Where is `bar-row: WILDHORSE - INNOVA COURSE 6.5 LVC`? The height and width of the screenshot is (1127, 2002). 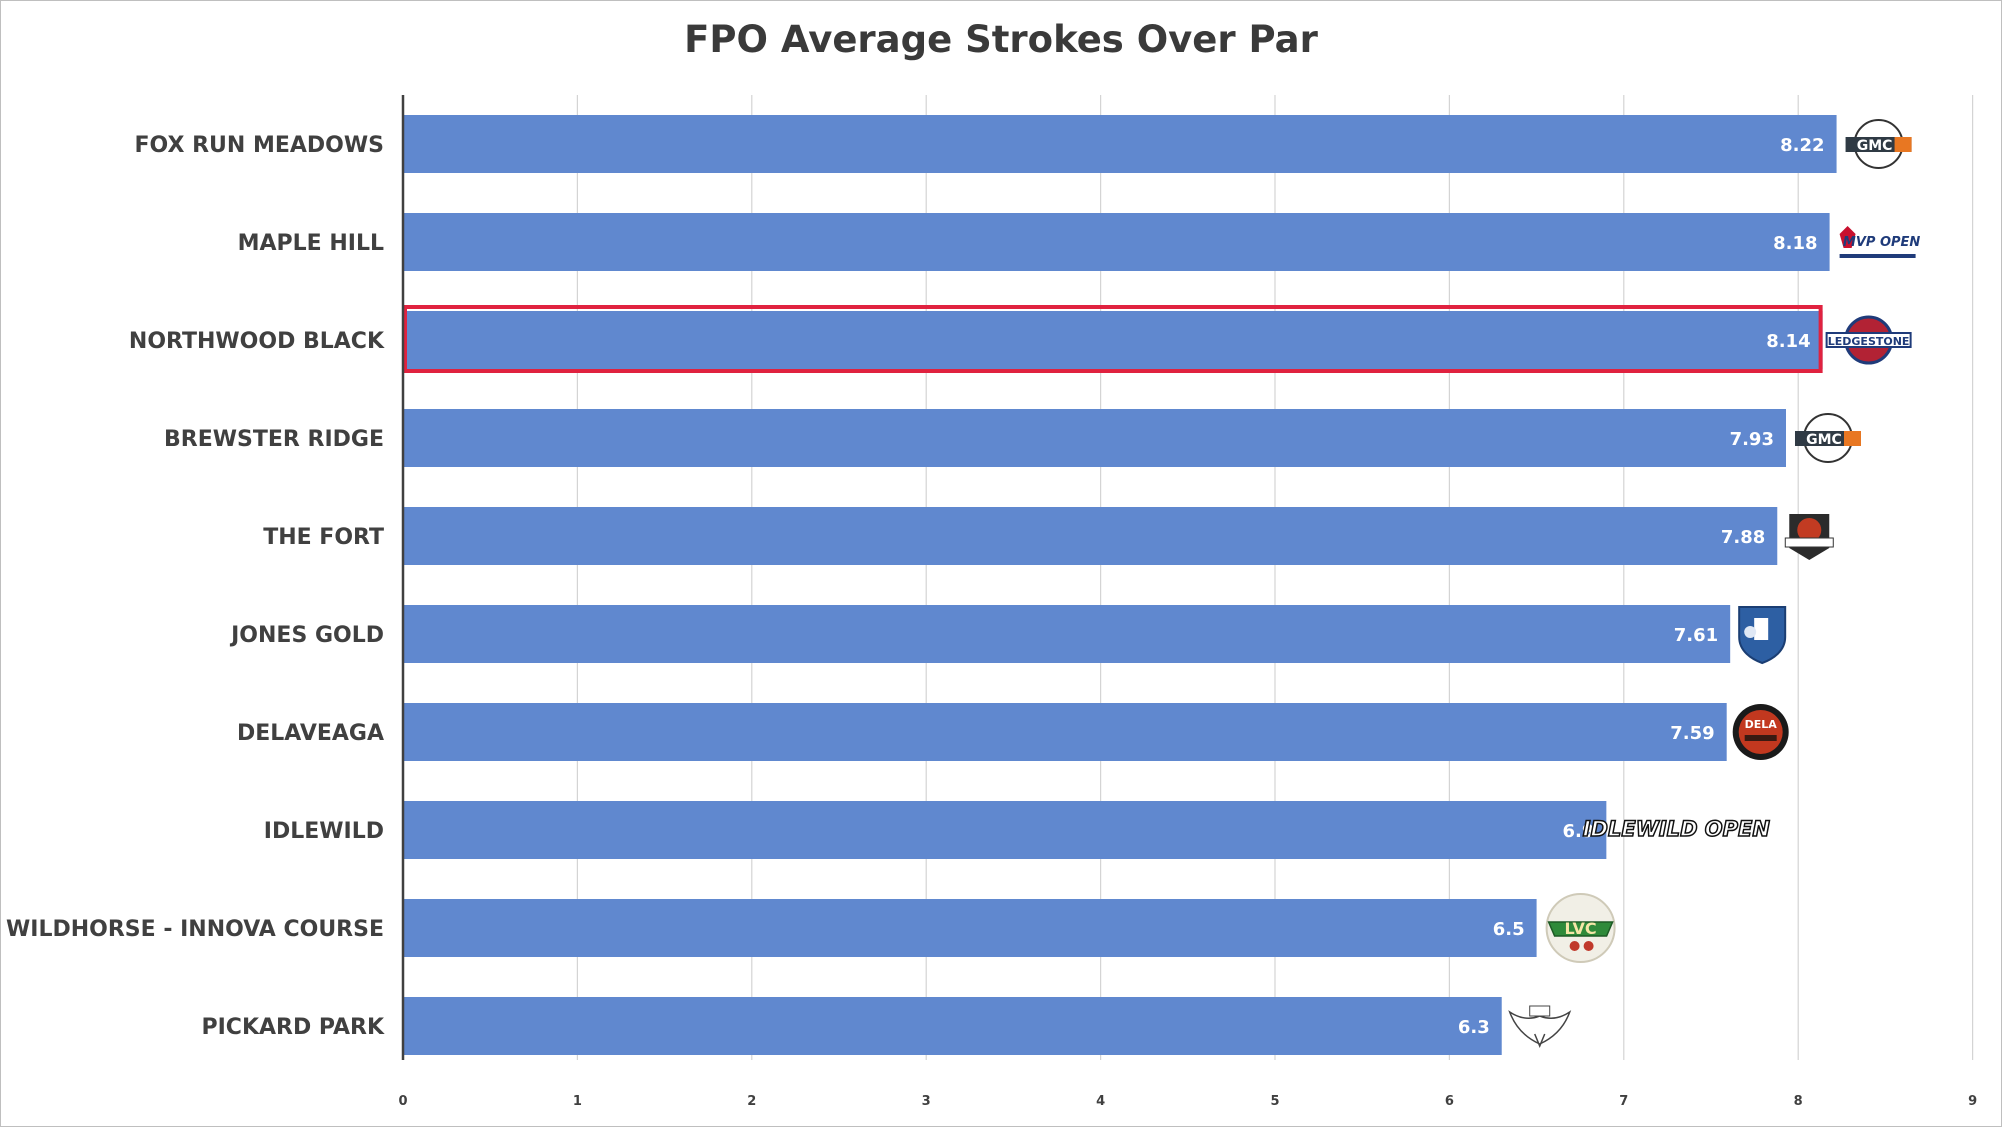 bar-row: WILDHORSE - INNOVA COURSE 6.5 LVC is located at coordinates (811, 928).